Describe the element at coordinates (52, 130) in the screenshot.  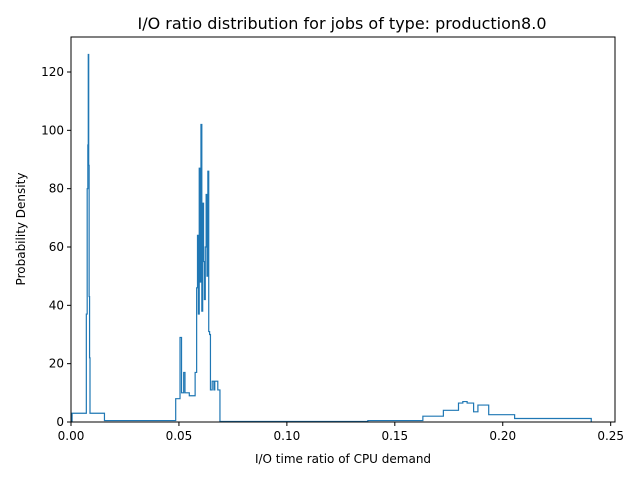
I see `y-tick-label: 100` at that location.